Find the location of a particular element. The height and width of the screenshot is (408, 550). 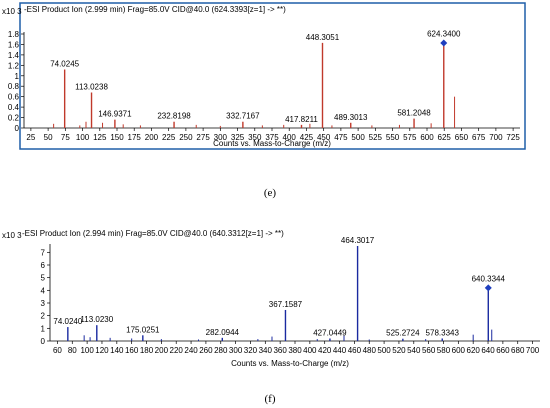

x-tick-label: 520 is located at coordinates (399, 350).